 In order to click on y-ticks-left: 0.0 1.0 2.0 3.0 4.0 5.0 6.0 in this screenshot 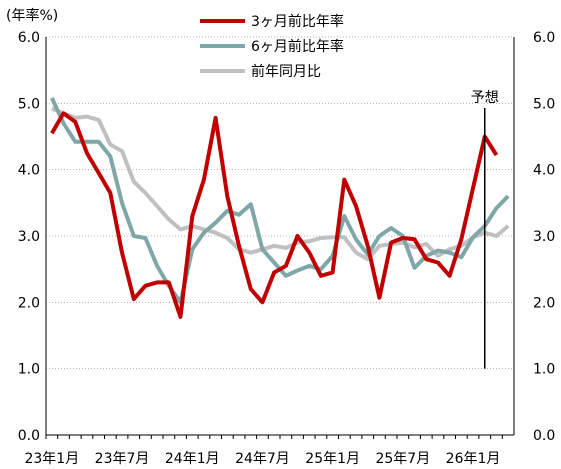, I will do `click(29, 237)`.